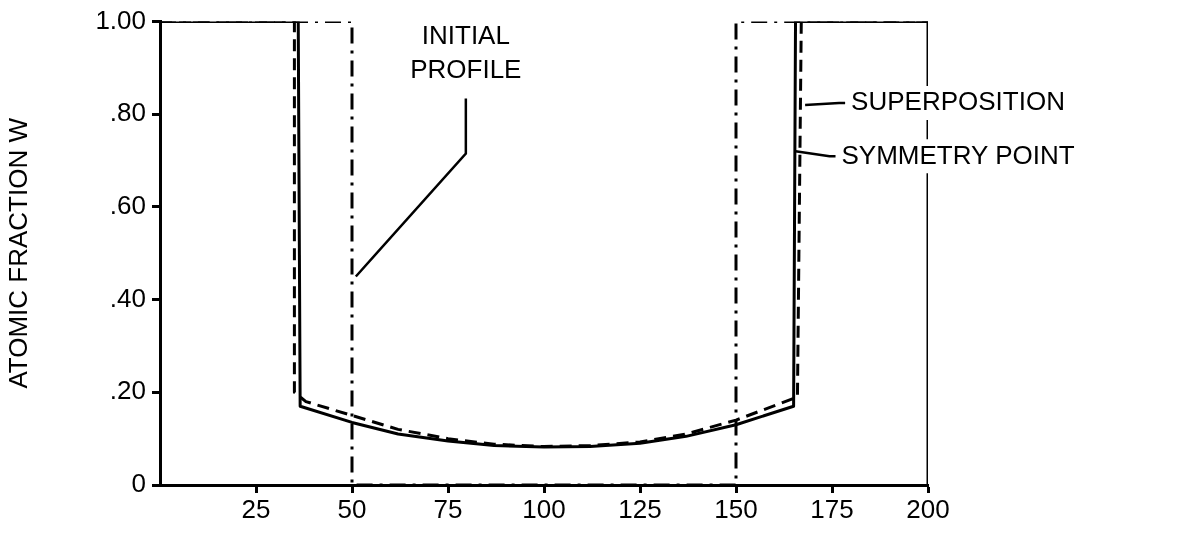 This screenshot has width=1184, height=533. Describe the element at coordinates (466, 51) in the screenshot. I see `annotation: INITIAL PROFILE` at that location.